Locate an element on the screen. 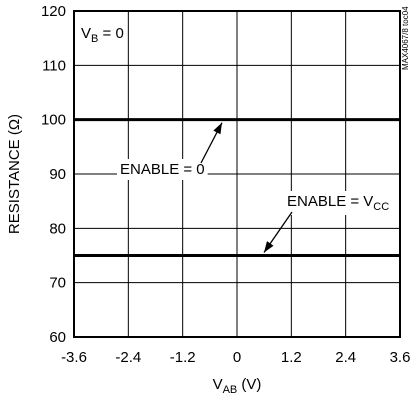  enablevcc-arrow-head is located at coordinates (269, 247).